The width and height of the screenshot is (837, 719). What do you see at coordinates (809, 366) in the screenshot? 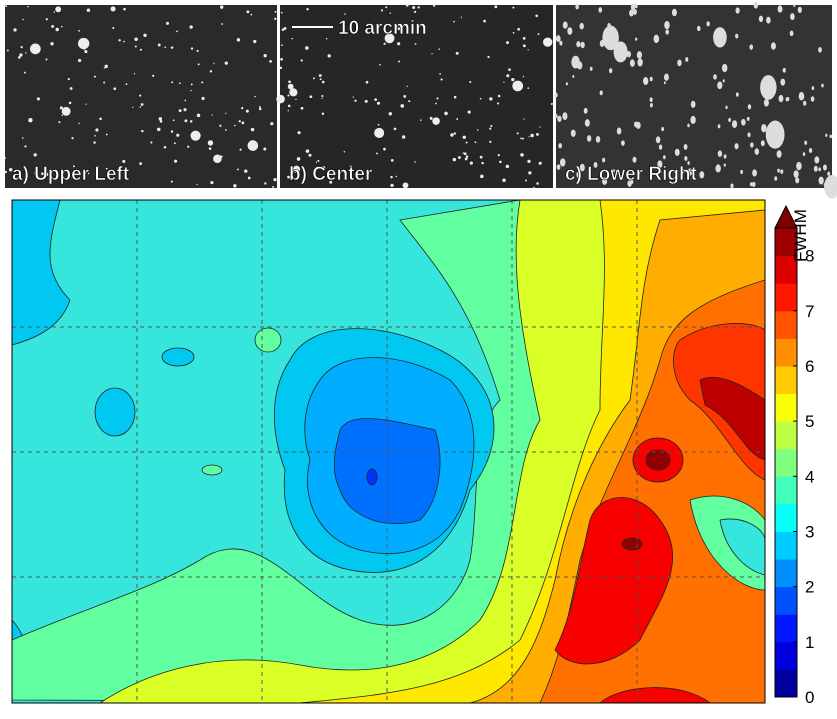
I see `colorbar-tick-label: 6` at bounding box center [809, 366].